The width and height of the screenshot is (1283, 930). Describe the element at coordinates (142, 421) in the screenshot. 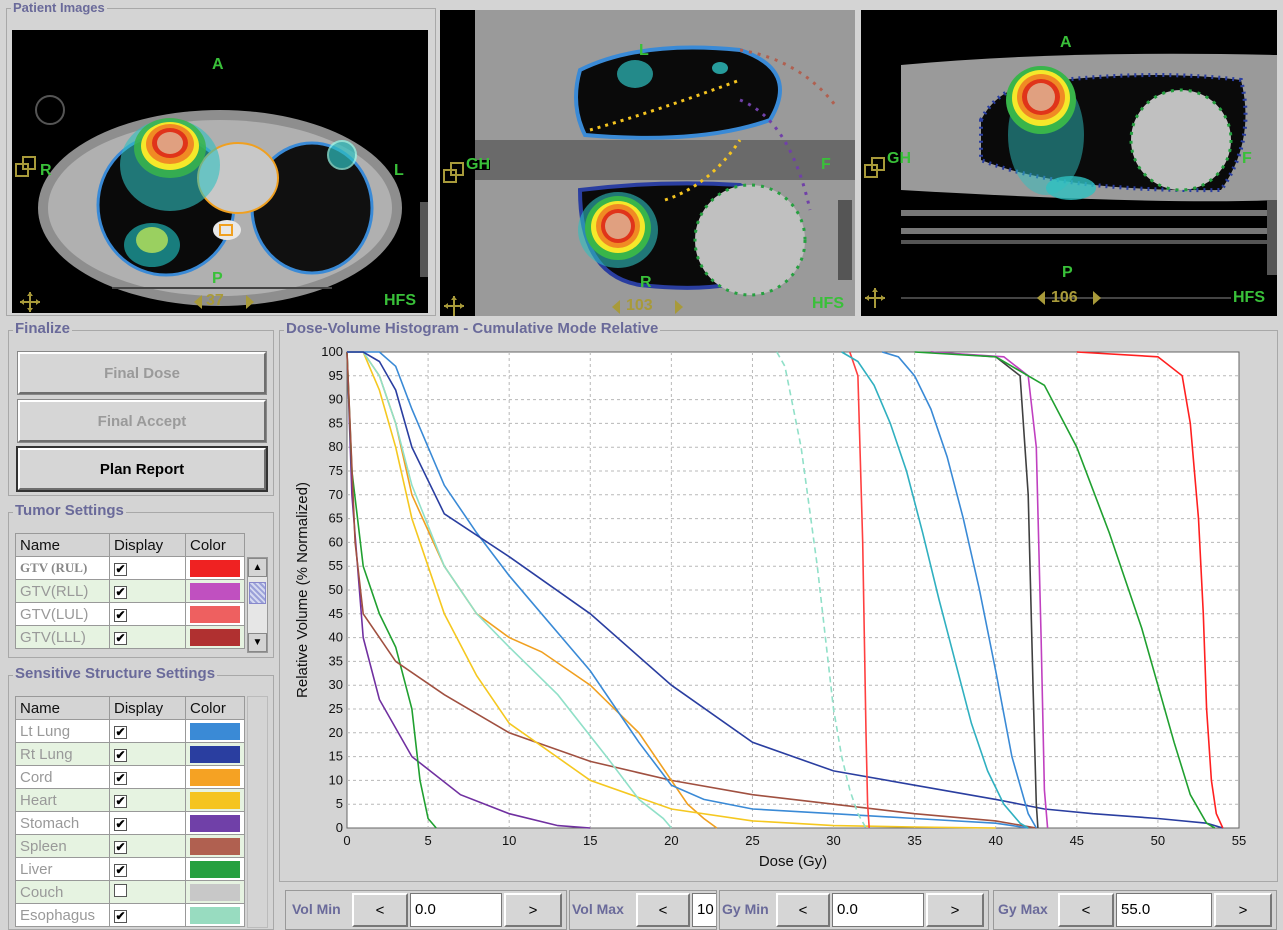

I see `final-accept-button: Final Accept` at that location.